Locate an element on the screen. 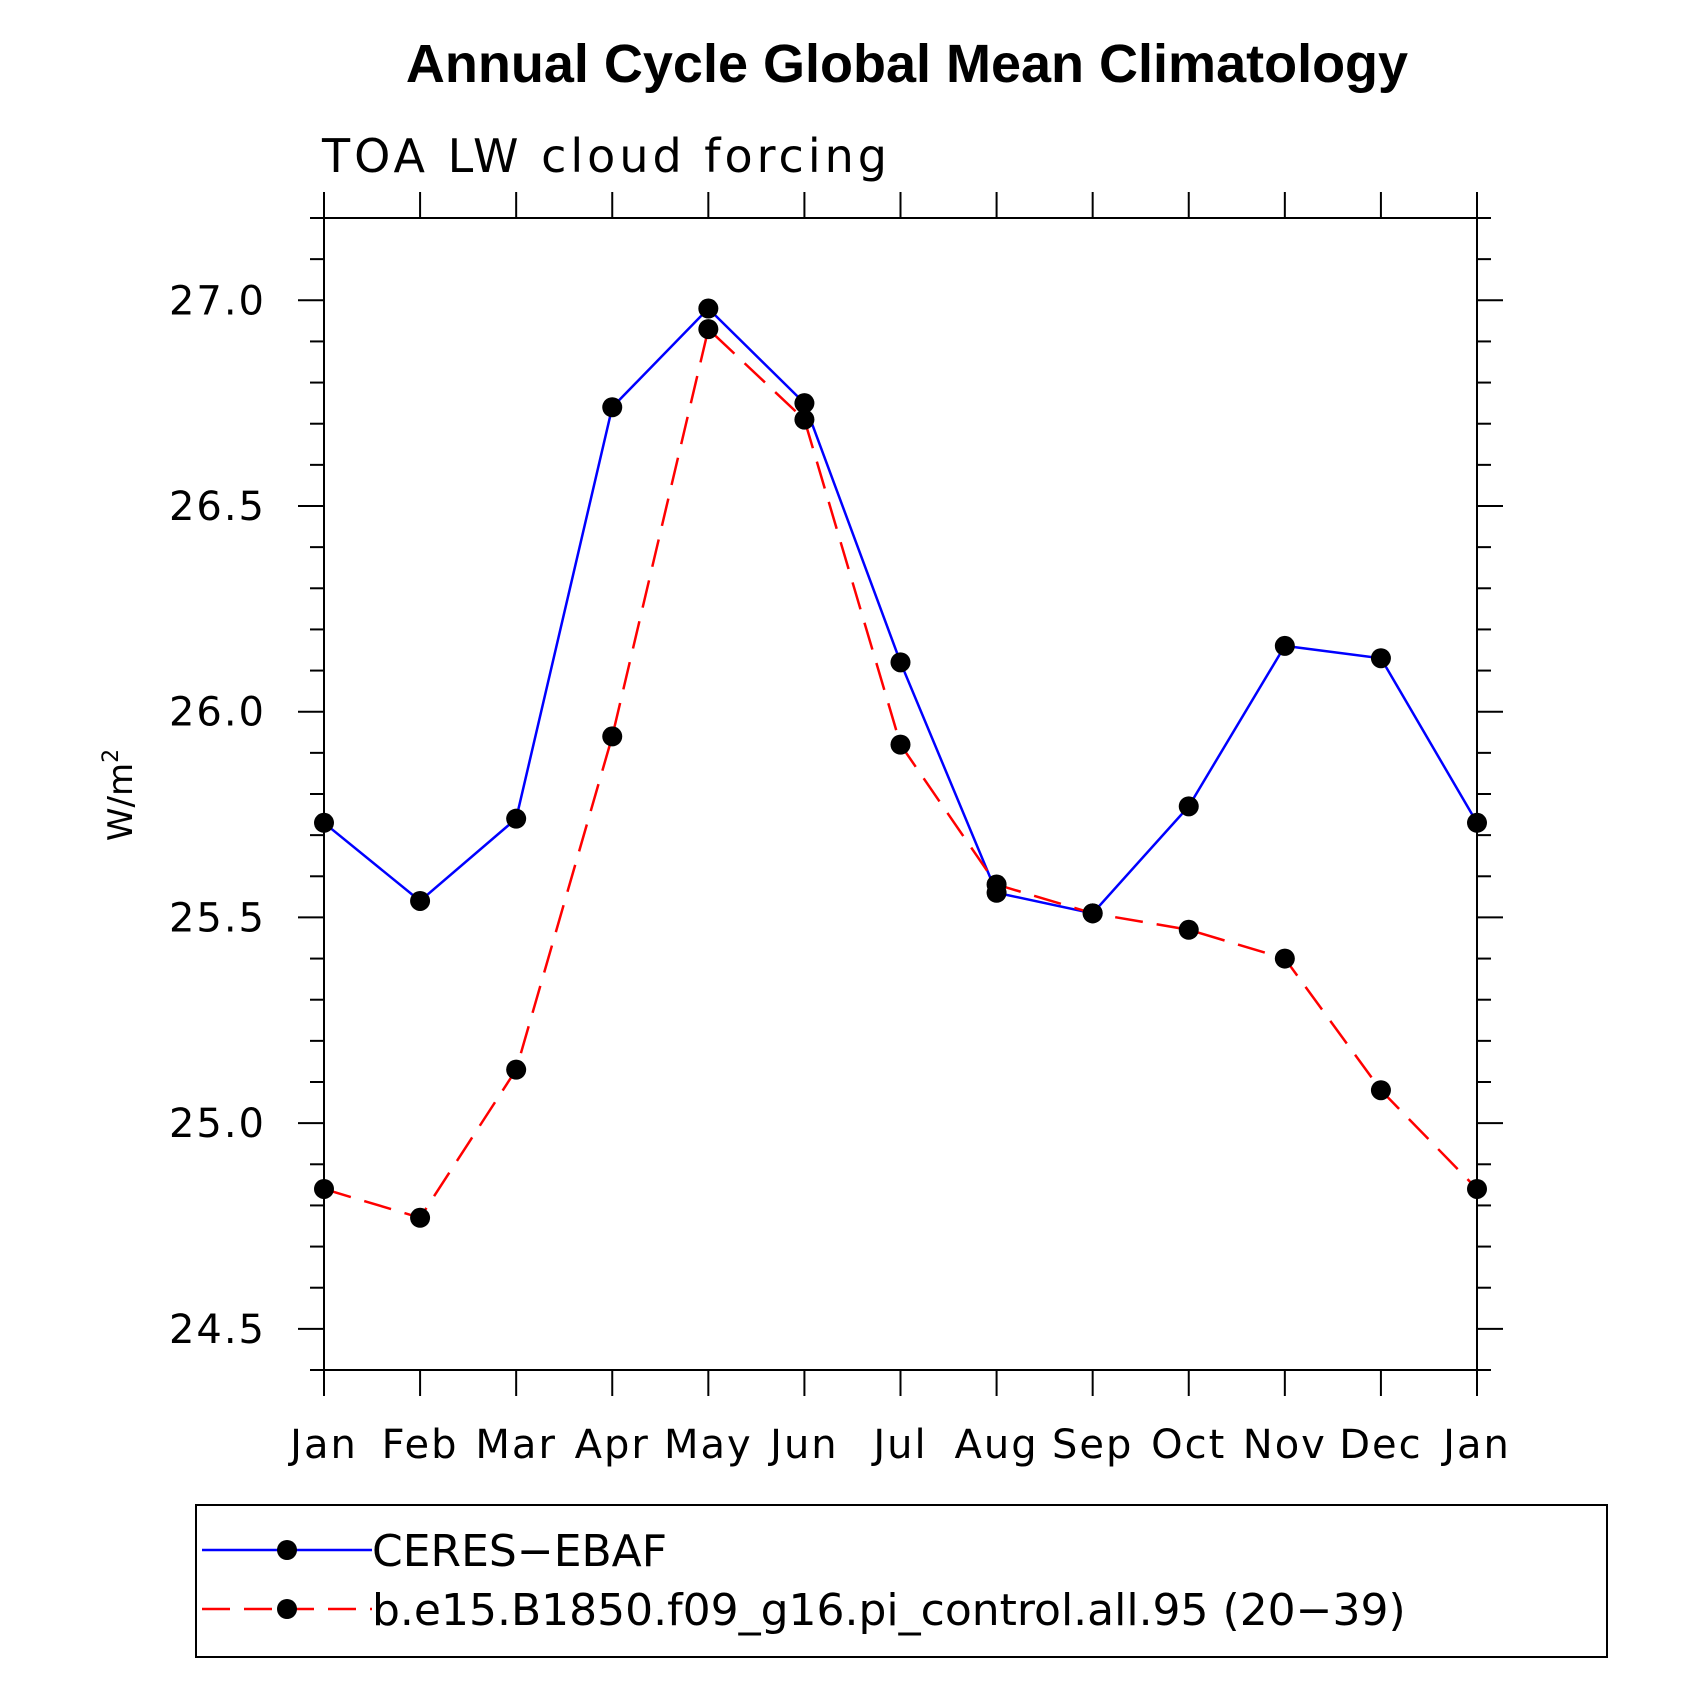  y-tick-label: 27.0 is located at coordinates (217, 301).